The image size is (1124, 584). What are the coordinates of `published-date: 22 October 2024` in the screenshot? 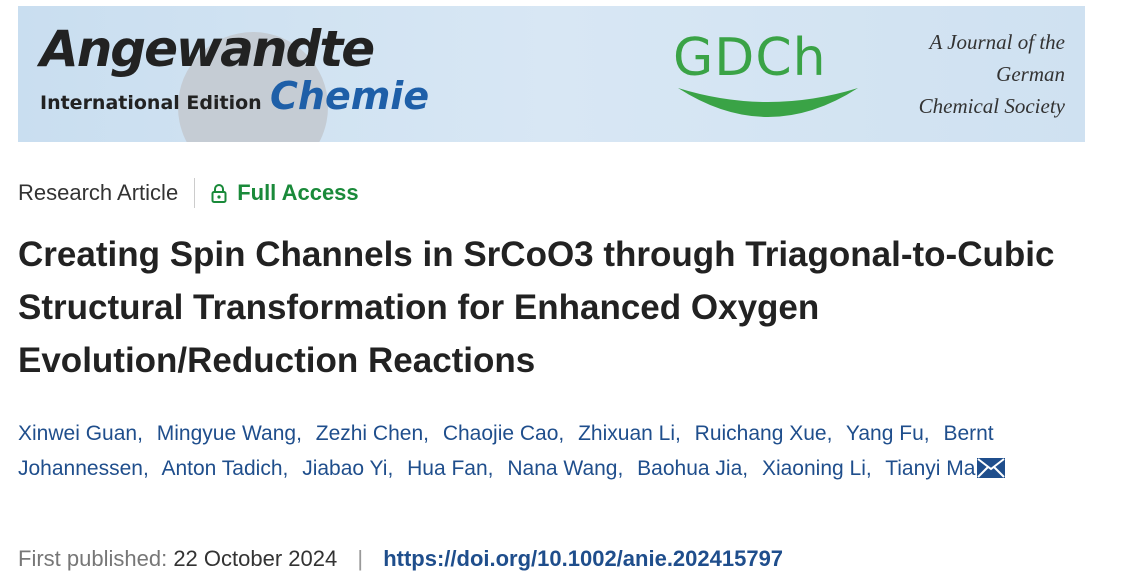 It's located at (255, 558).